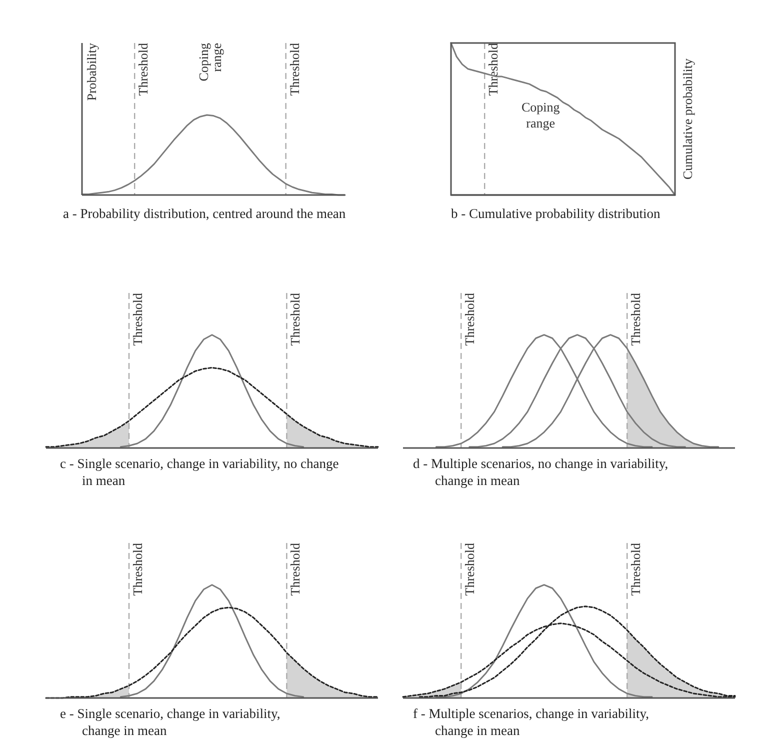  What do you see at coordinates (204, 213) in the screenshot?
I see `text: a - Probability distribution, centred around the mean` at bounding box center [204, 213].